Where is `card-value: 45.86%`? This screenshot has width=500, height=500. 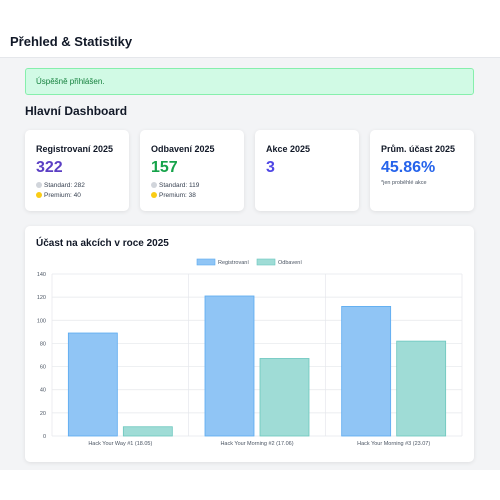 card-value: 45.86% is located at coordinates (408, 167).